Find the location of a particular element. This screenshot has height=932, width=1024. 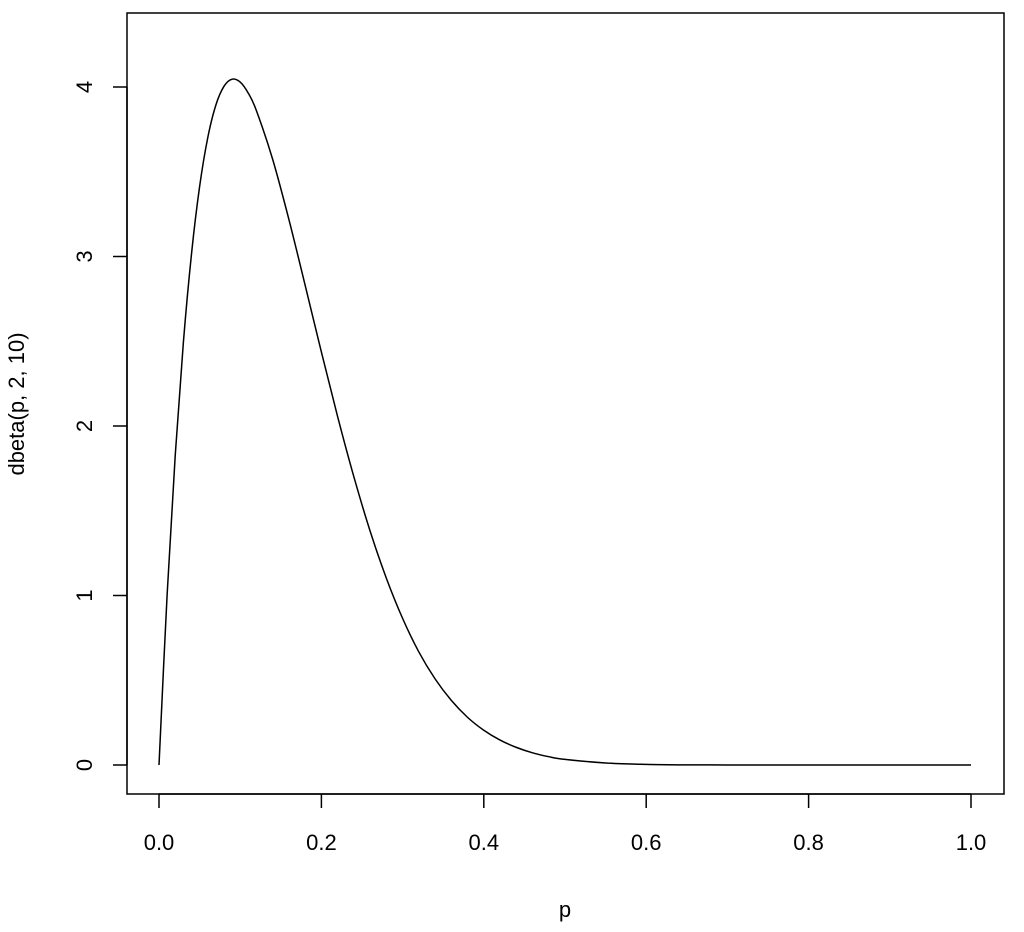

x-axis-title: p is located at coordinates (565, 909).